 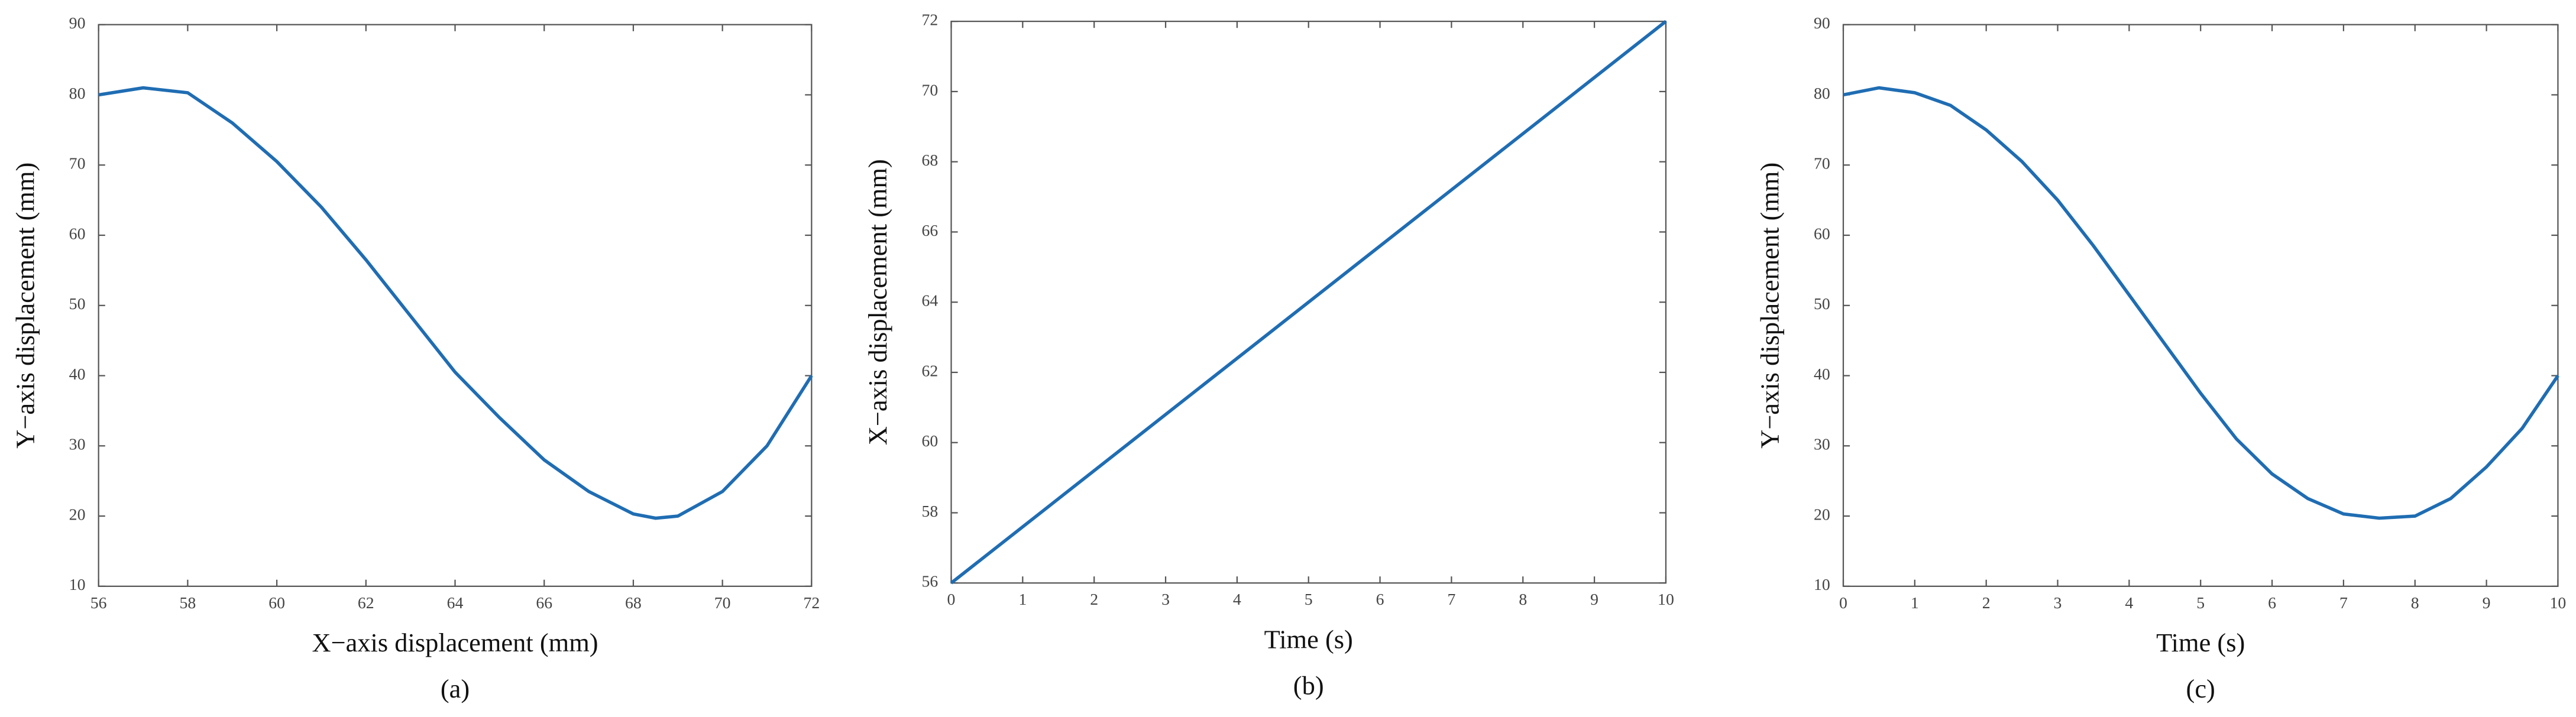 What do you see at coordinates (931, 160) in the screenshot?
I see `y-tick-label: 68` at bounding box center [931, 160].